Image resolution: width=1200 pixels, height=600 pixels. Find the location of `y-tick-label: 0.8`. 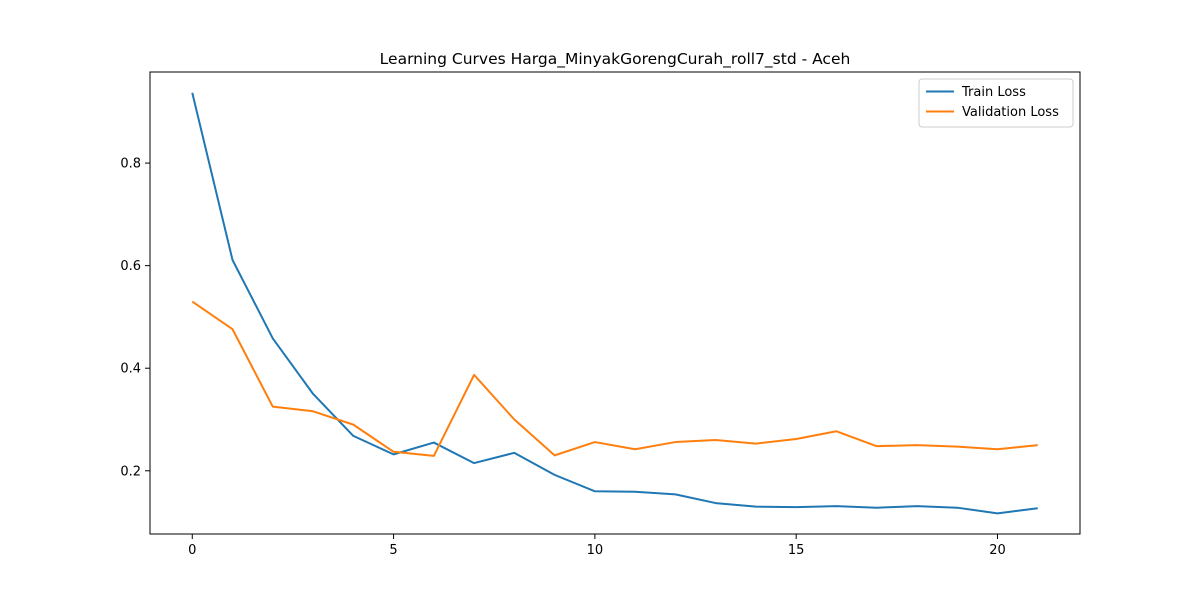

y-tick-label: 0.8 is located at coordinates (130, 164).